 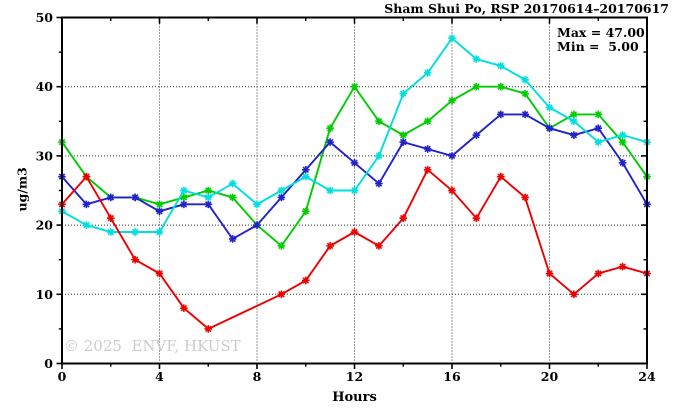 What do you see at coordinates (354, 397) in the screenshot?
I see `x-axis-label: Hours` at bounding box center [354, 397].